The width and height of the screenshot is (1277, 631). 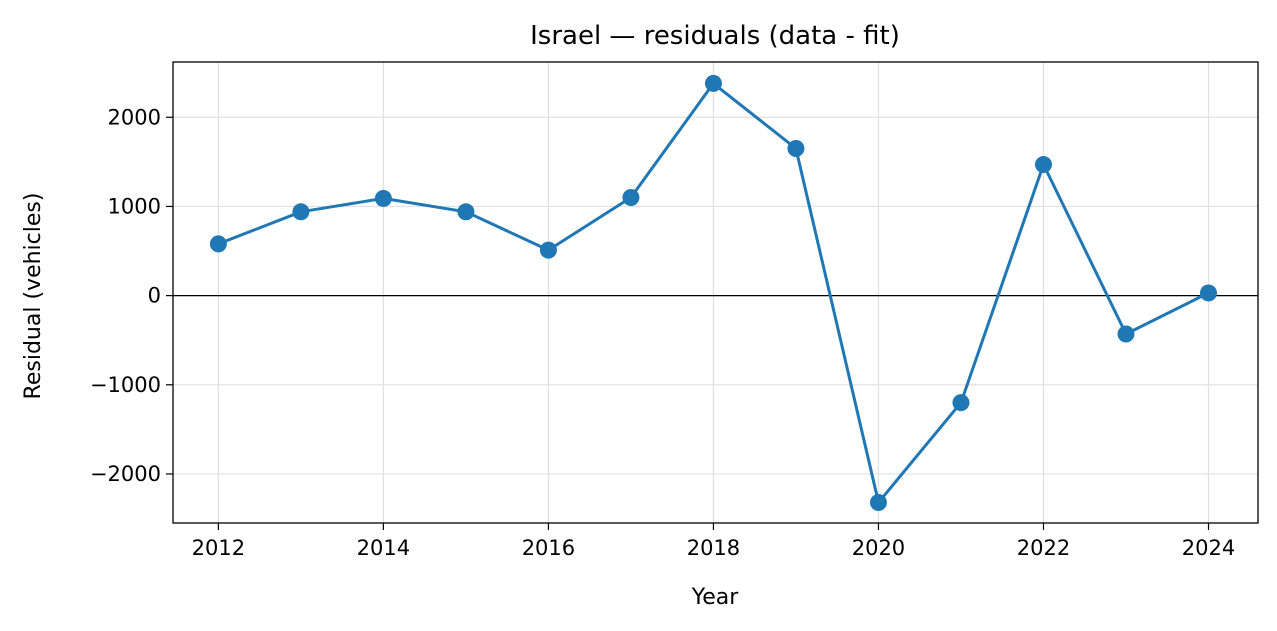 I want to click on x-tick-label: 2014, so click(x=383, y=548).